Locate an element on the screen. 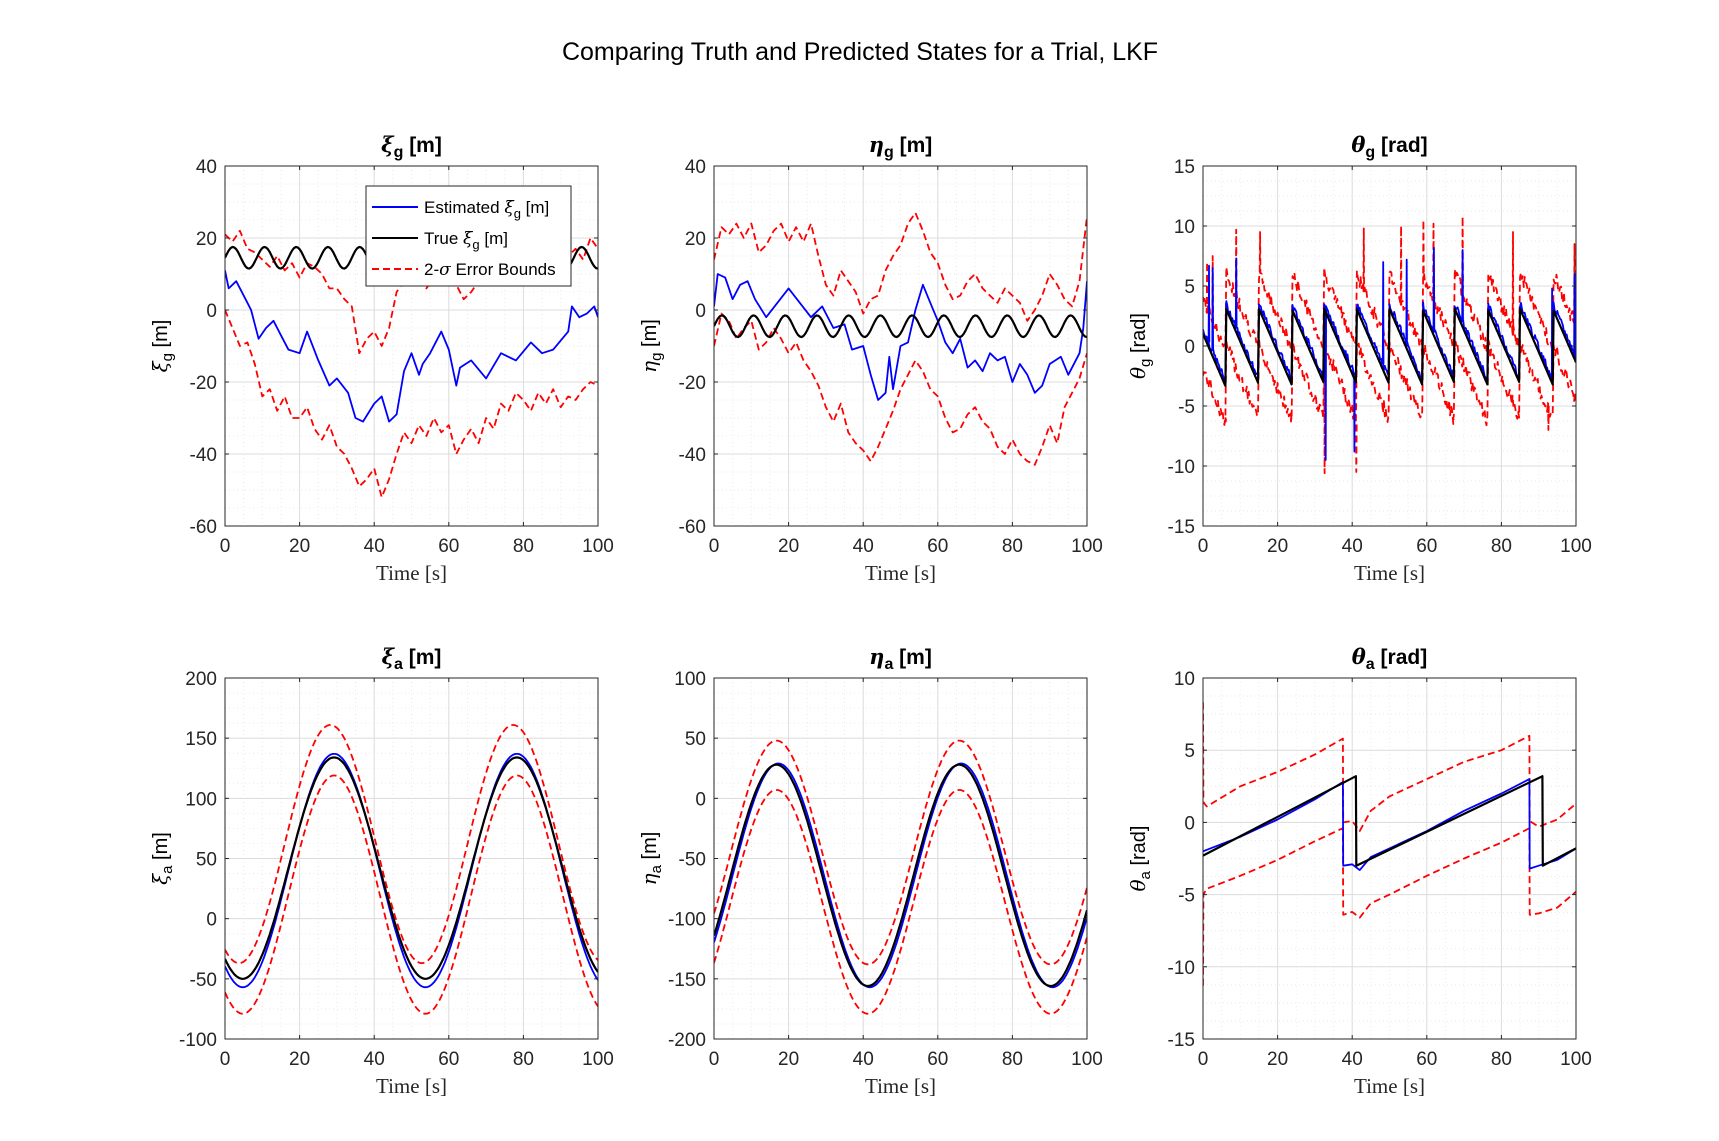  subplot-title: ηa [m] is located at coordinates (900, 658).